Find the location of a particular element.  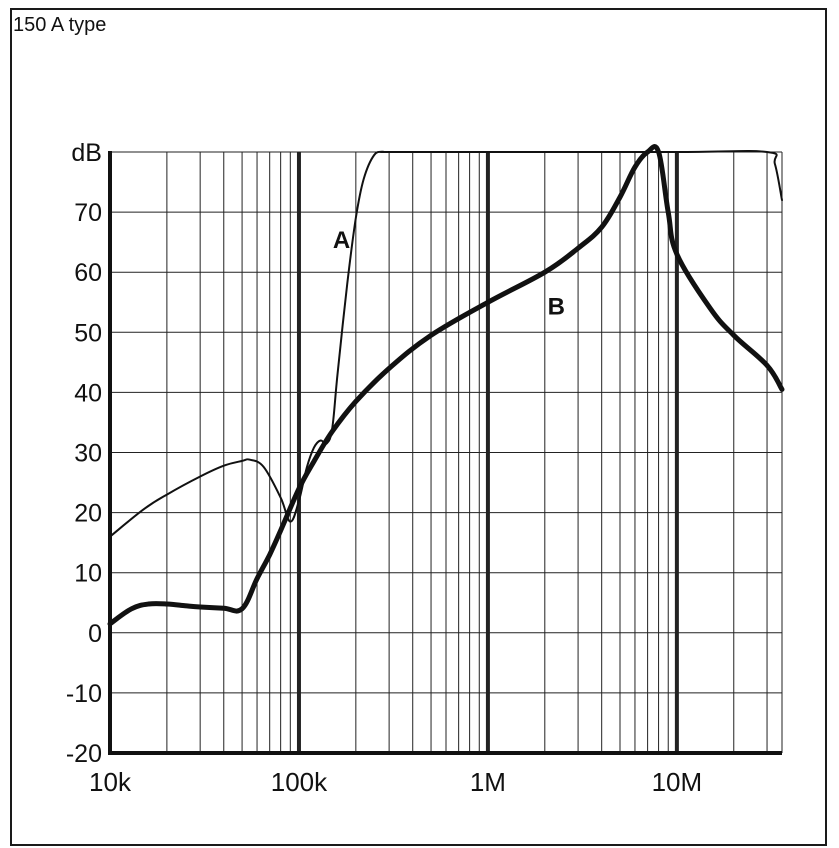

y-tick-label: 30 is located at coordinates (88, 454).